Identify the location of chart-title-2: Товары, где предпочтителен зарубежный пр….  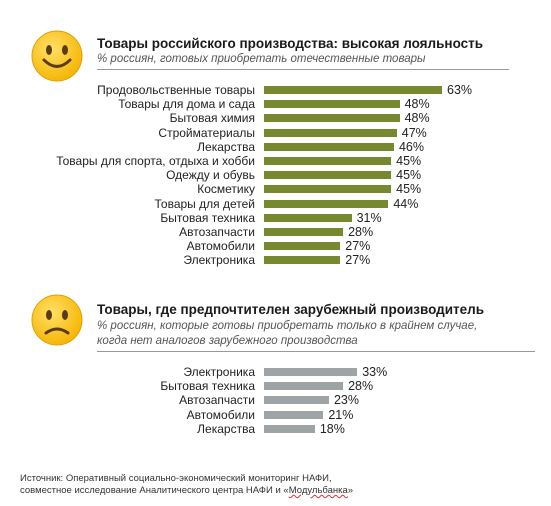
(291, 309).